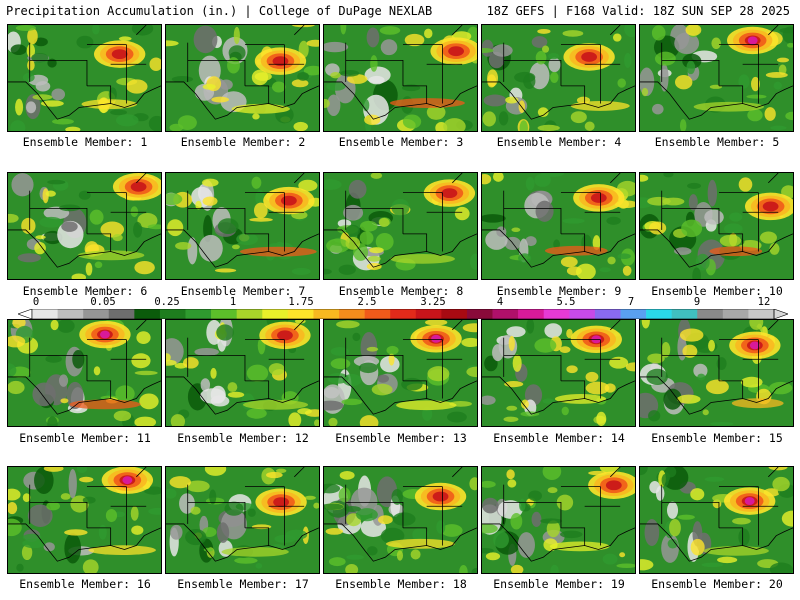 The height and width of the screenshot is (600, 800). Describe the element at coordinates (167, 302) in the screenshot. I see `colorbar-tick-label: 0.25` at that location.